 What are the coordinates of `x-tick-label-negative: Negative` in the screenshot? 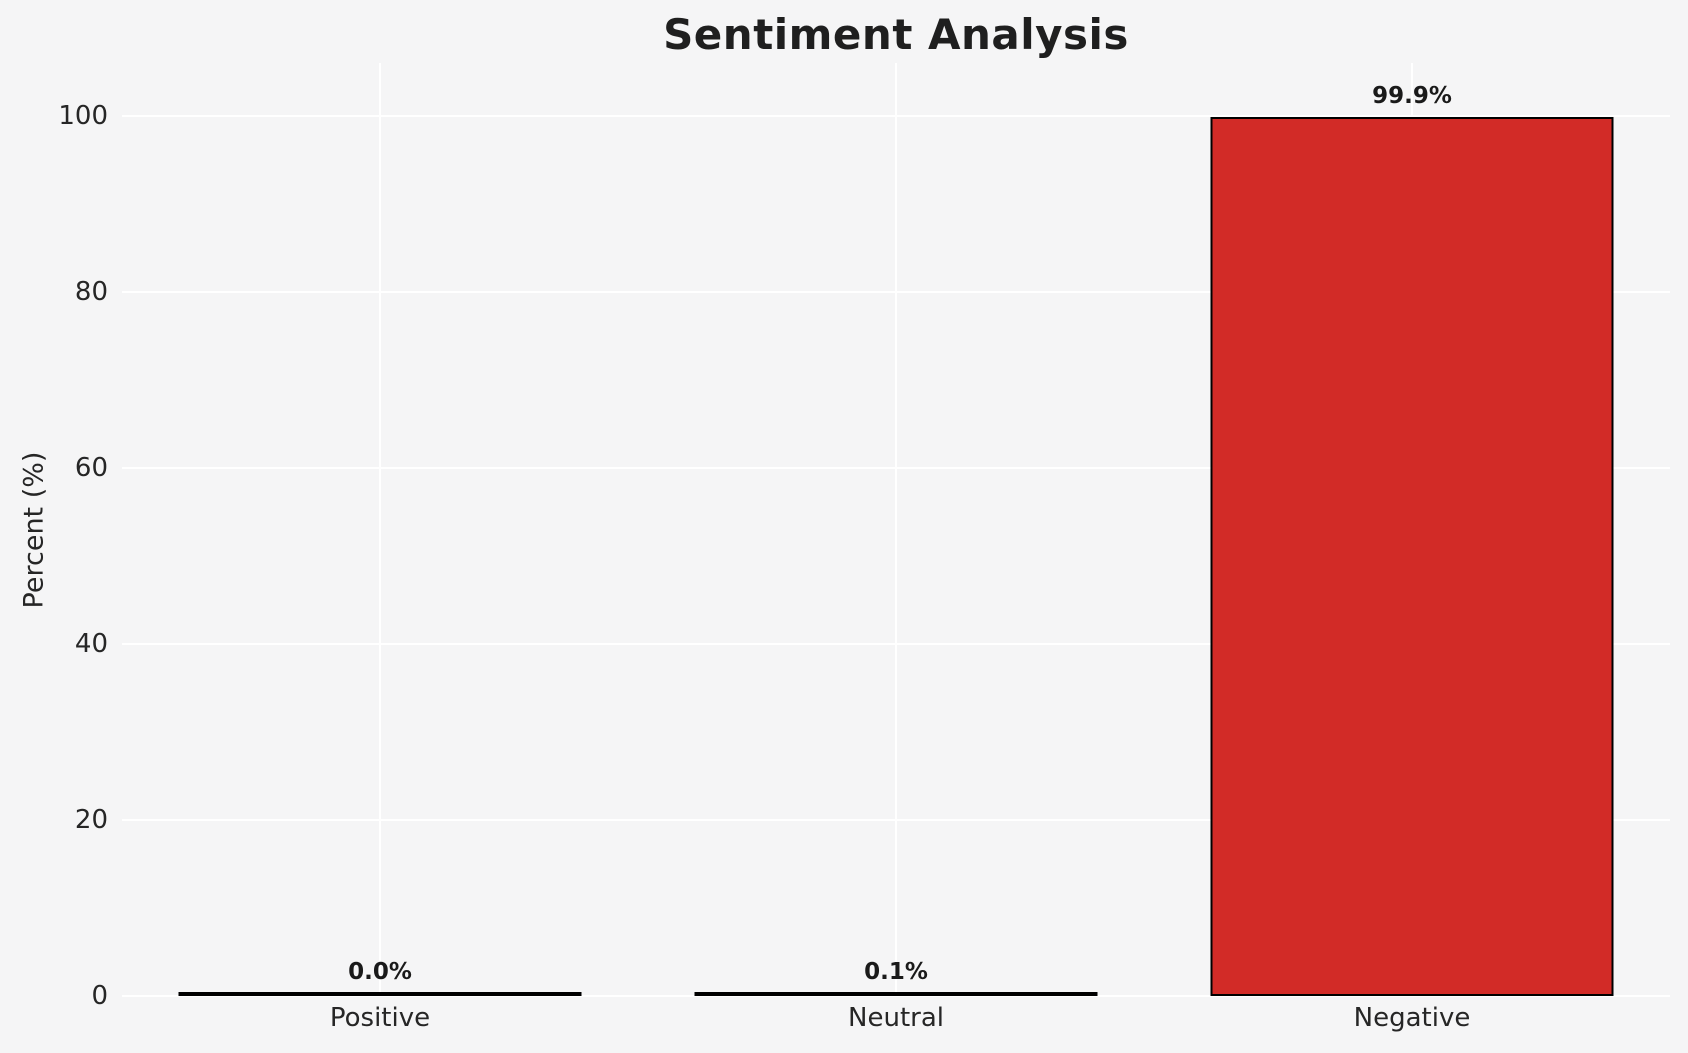 It's located at (1412, 1018).